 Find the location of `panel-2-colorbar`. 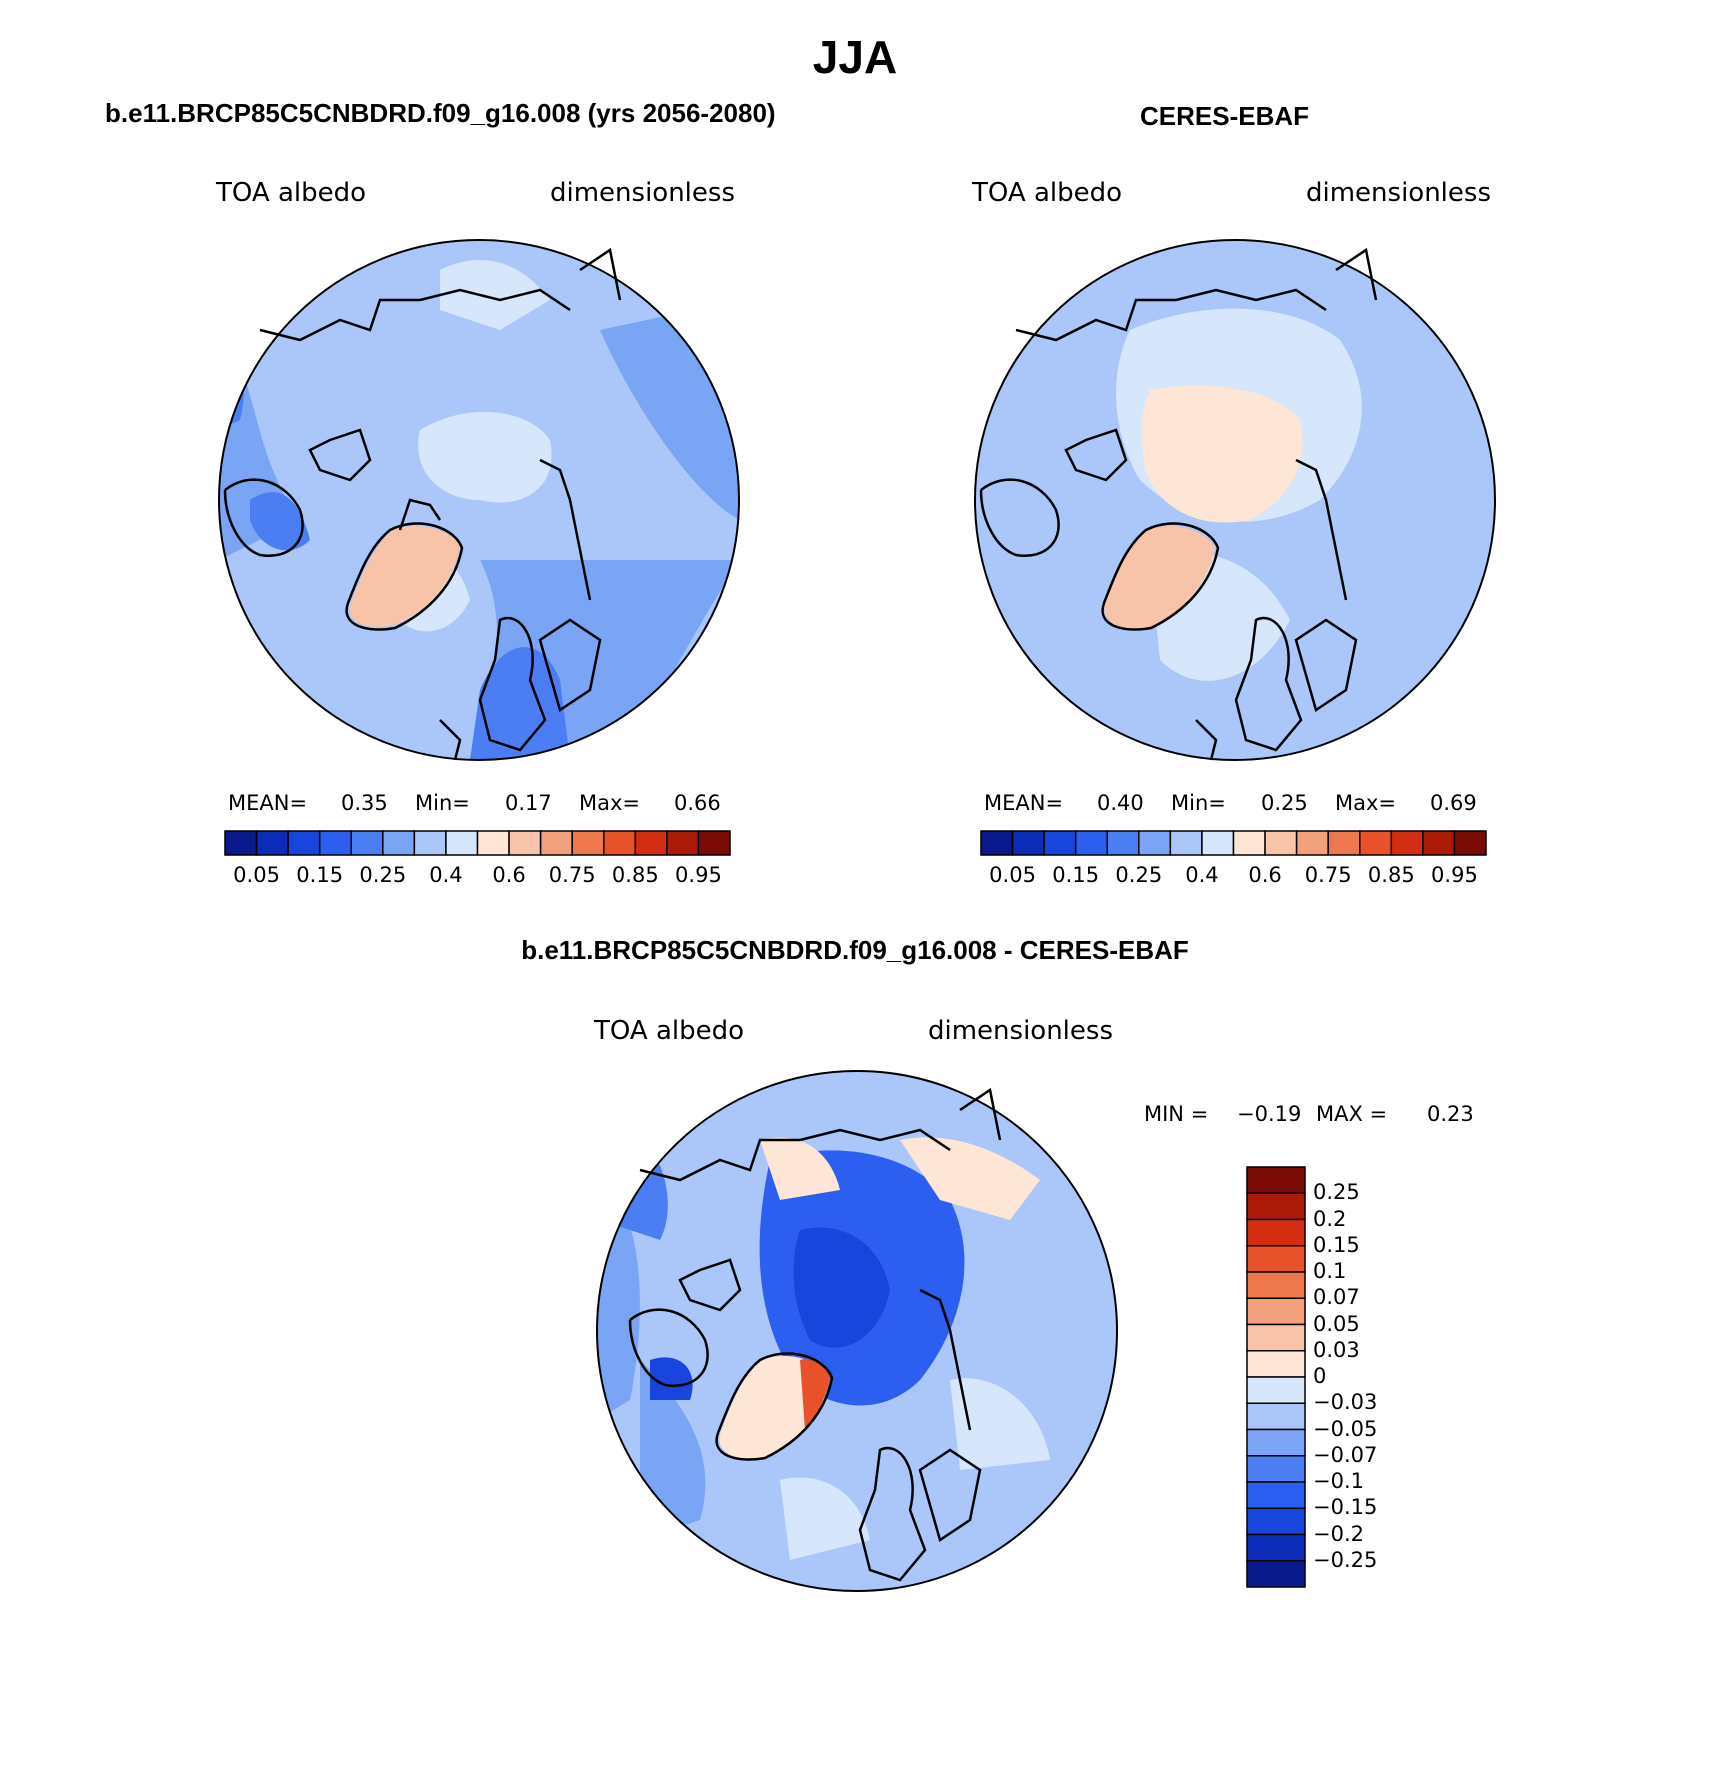

panel-2-colorbar is located at coordinates (1233, 843).